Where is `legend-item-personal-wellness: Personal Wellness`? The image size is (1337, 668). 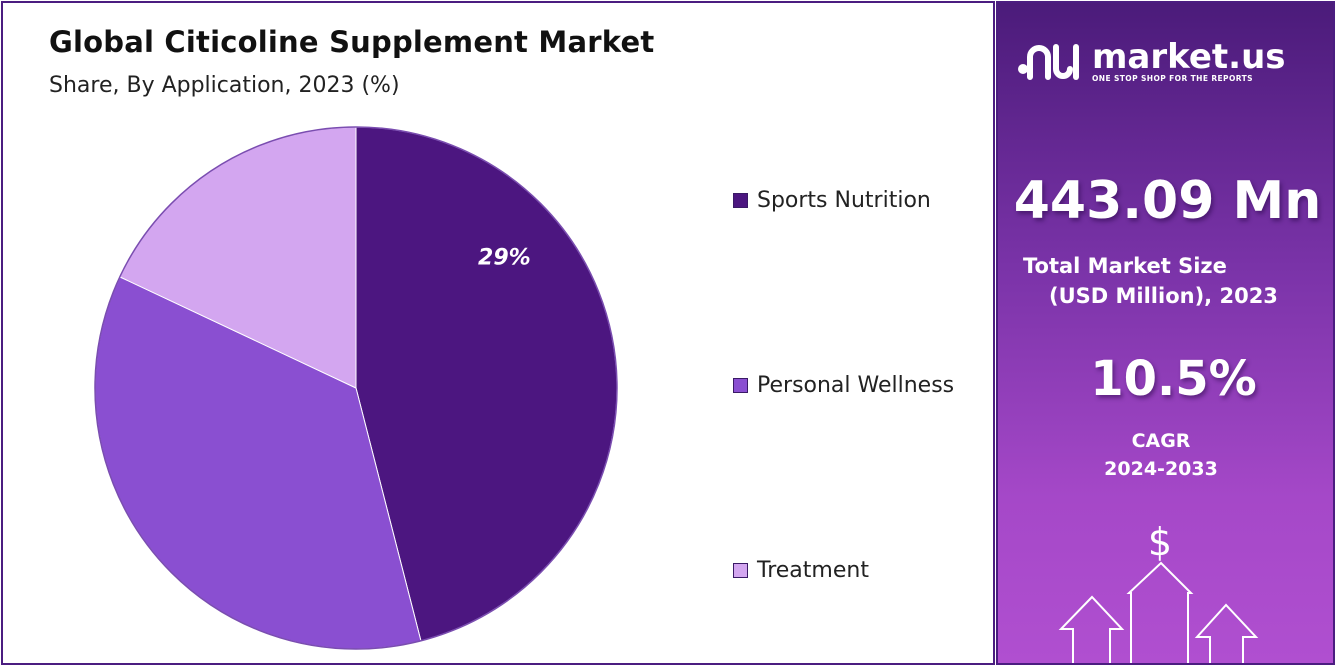 legend-item-personal-wellness: Personal Wellness is located at coordinates (843, 385).